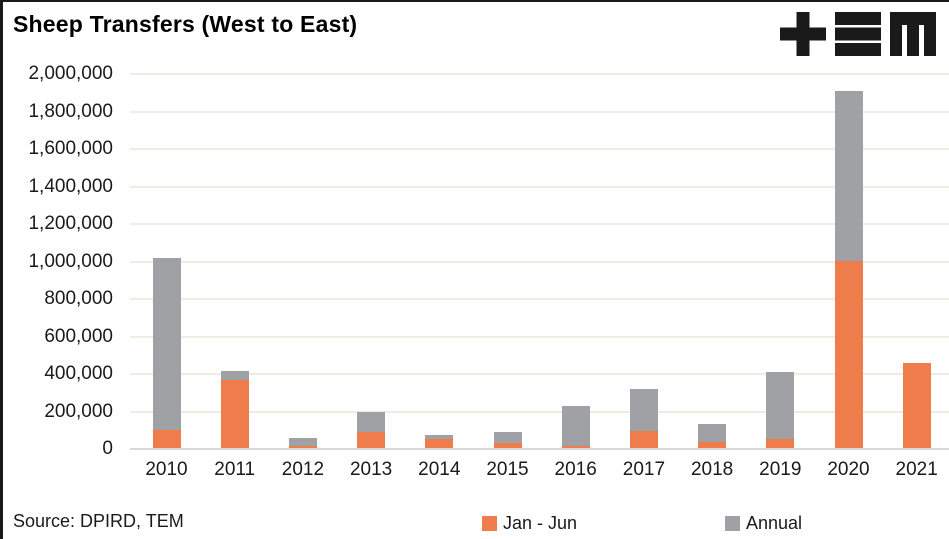  I want to click on x-axis-tick-label: 2012, so click(303, 469).